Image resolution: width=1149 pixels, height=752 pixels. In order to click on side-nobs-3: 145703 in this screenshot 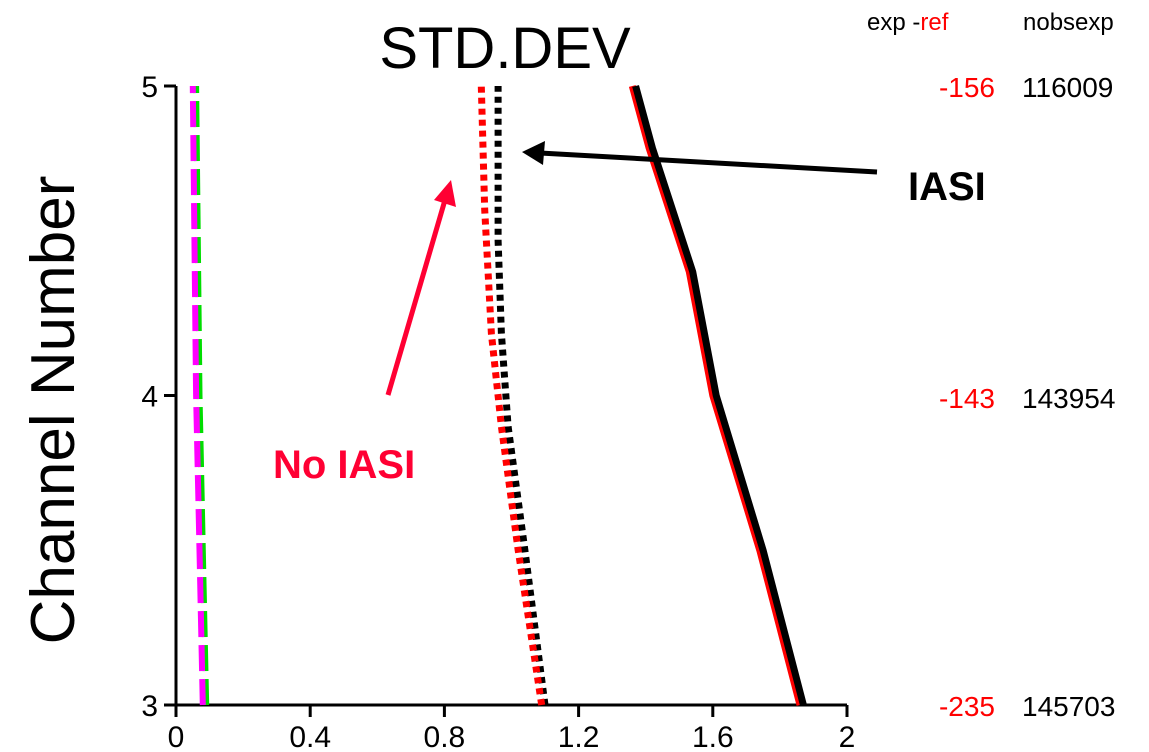, I will do `click(1068, 706)`.